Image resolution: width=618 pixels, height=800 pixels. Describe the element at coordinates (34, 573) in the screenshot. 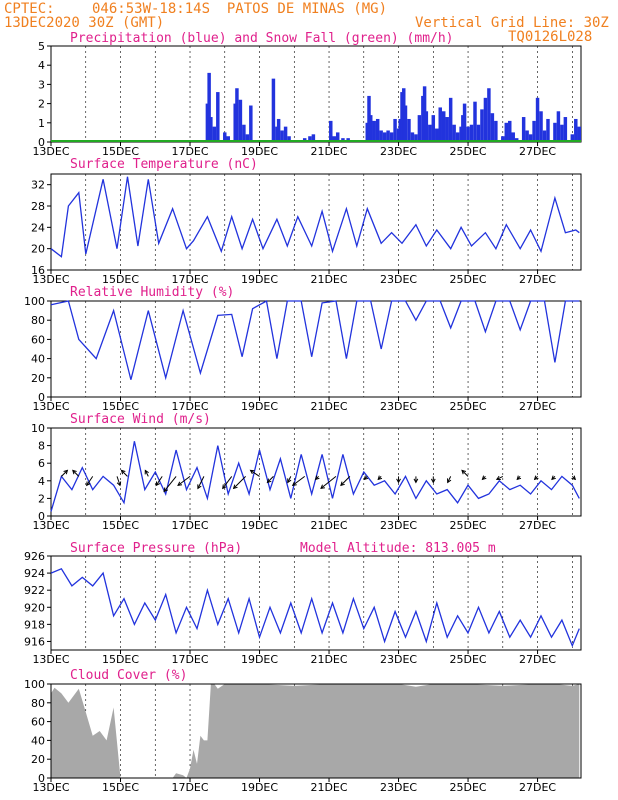

I see `y-tick-label: 924` at that location.